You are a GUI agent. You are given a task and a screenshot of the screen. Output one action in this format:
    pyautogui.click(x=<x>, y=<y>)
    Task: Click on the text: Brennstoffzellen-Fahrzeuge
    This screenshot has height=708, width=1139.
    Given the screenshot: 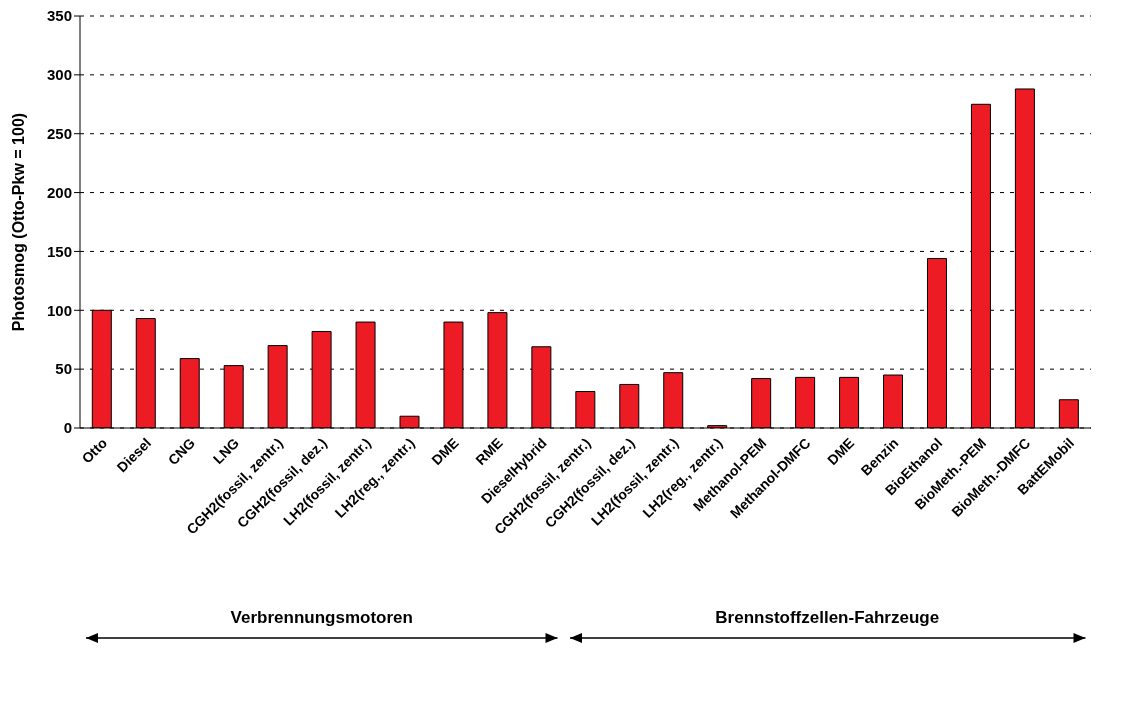 What is the action you would take?
    pyautogui.click(x=827, y=618)
    